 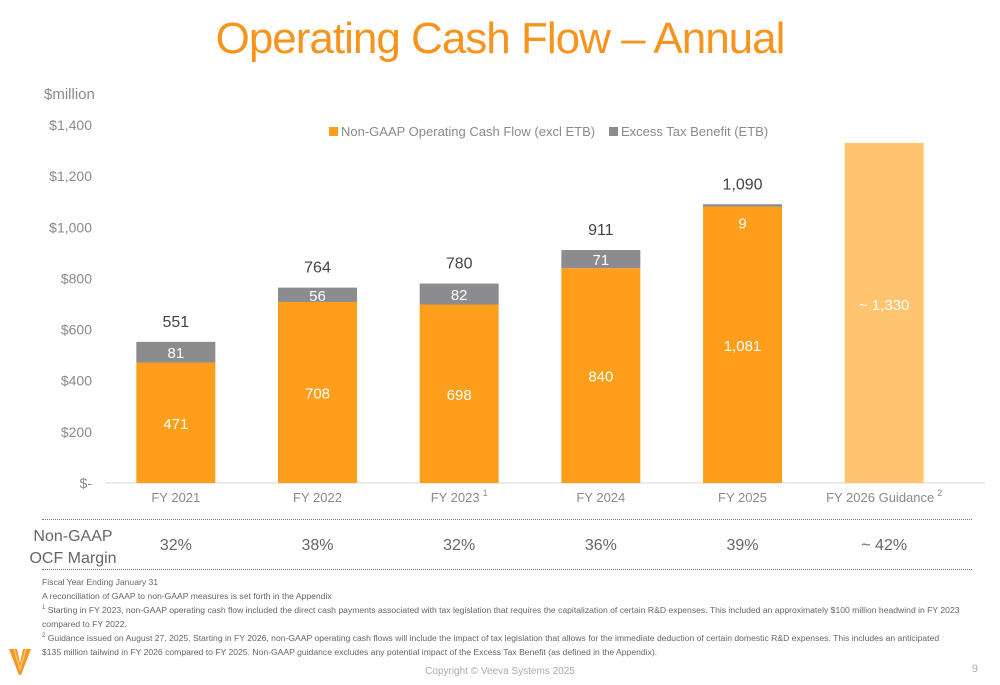 What do you see at coordinates (76, 381) in the screenshot?
I see `y-tick-label: $400` at bounding box center [76, 381].